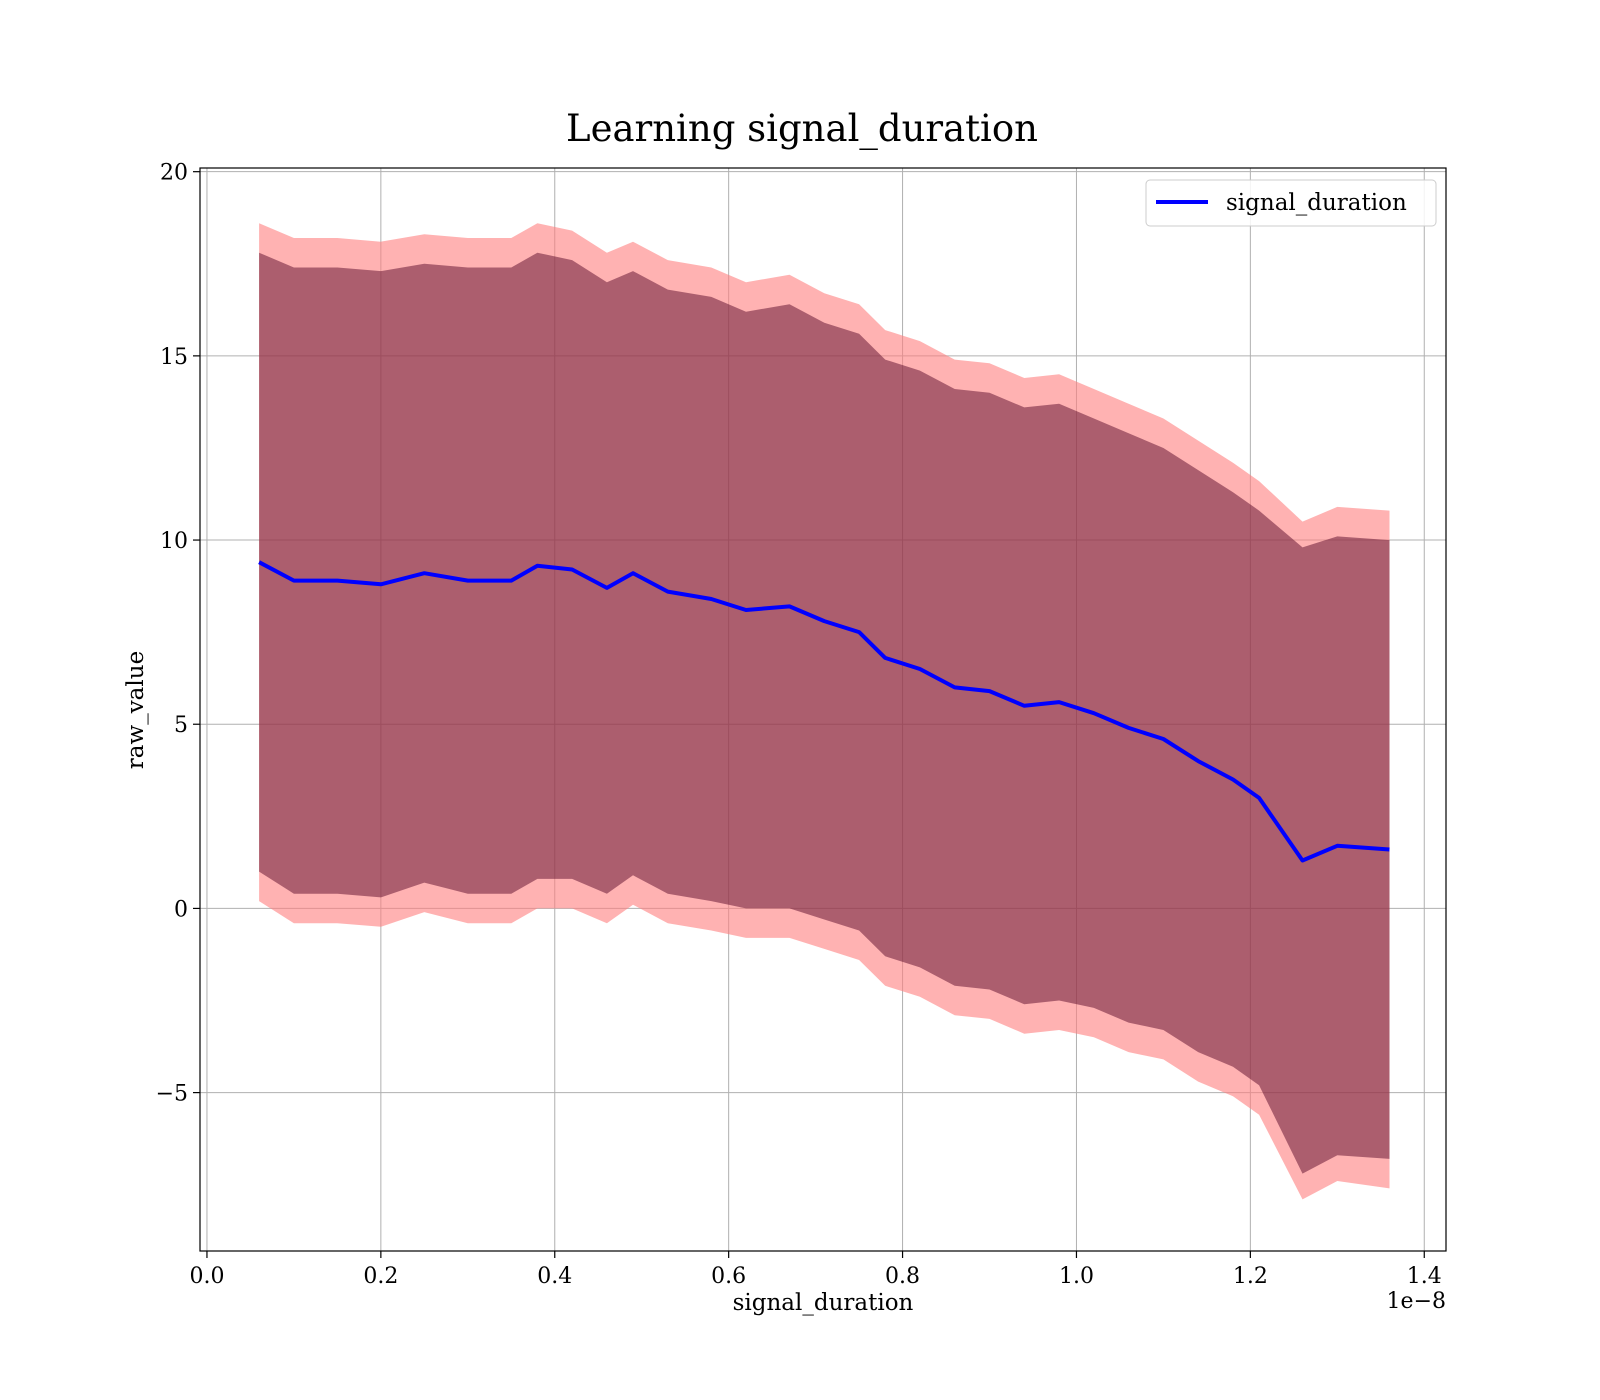 The width and height of the screenshot is (1600, 1400). I want to click on x-tick-label: 0.8, so click(902, 1276).